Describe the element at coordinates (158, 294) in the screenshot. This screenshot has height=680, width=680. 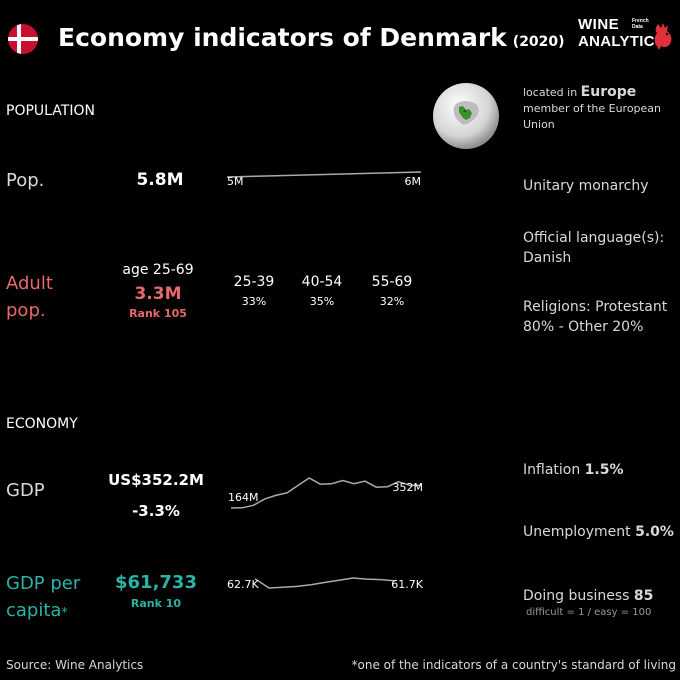
I see `adult-pop-value: 3.3M` at that location.